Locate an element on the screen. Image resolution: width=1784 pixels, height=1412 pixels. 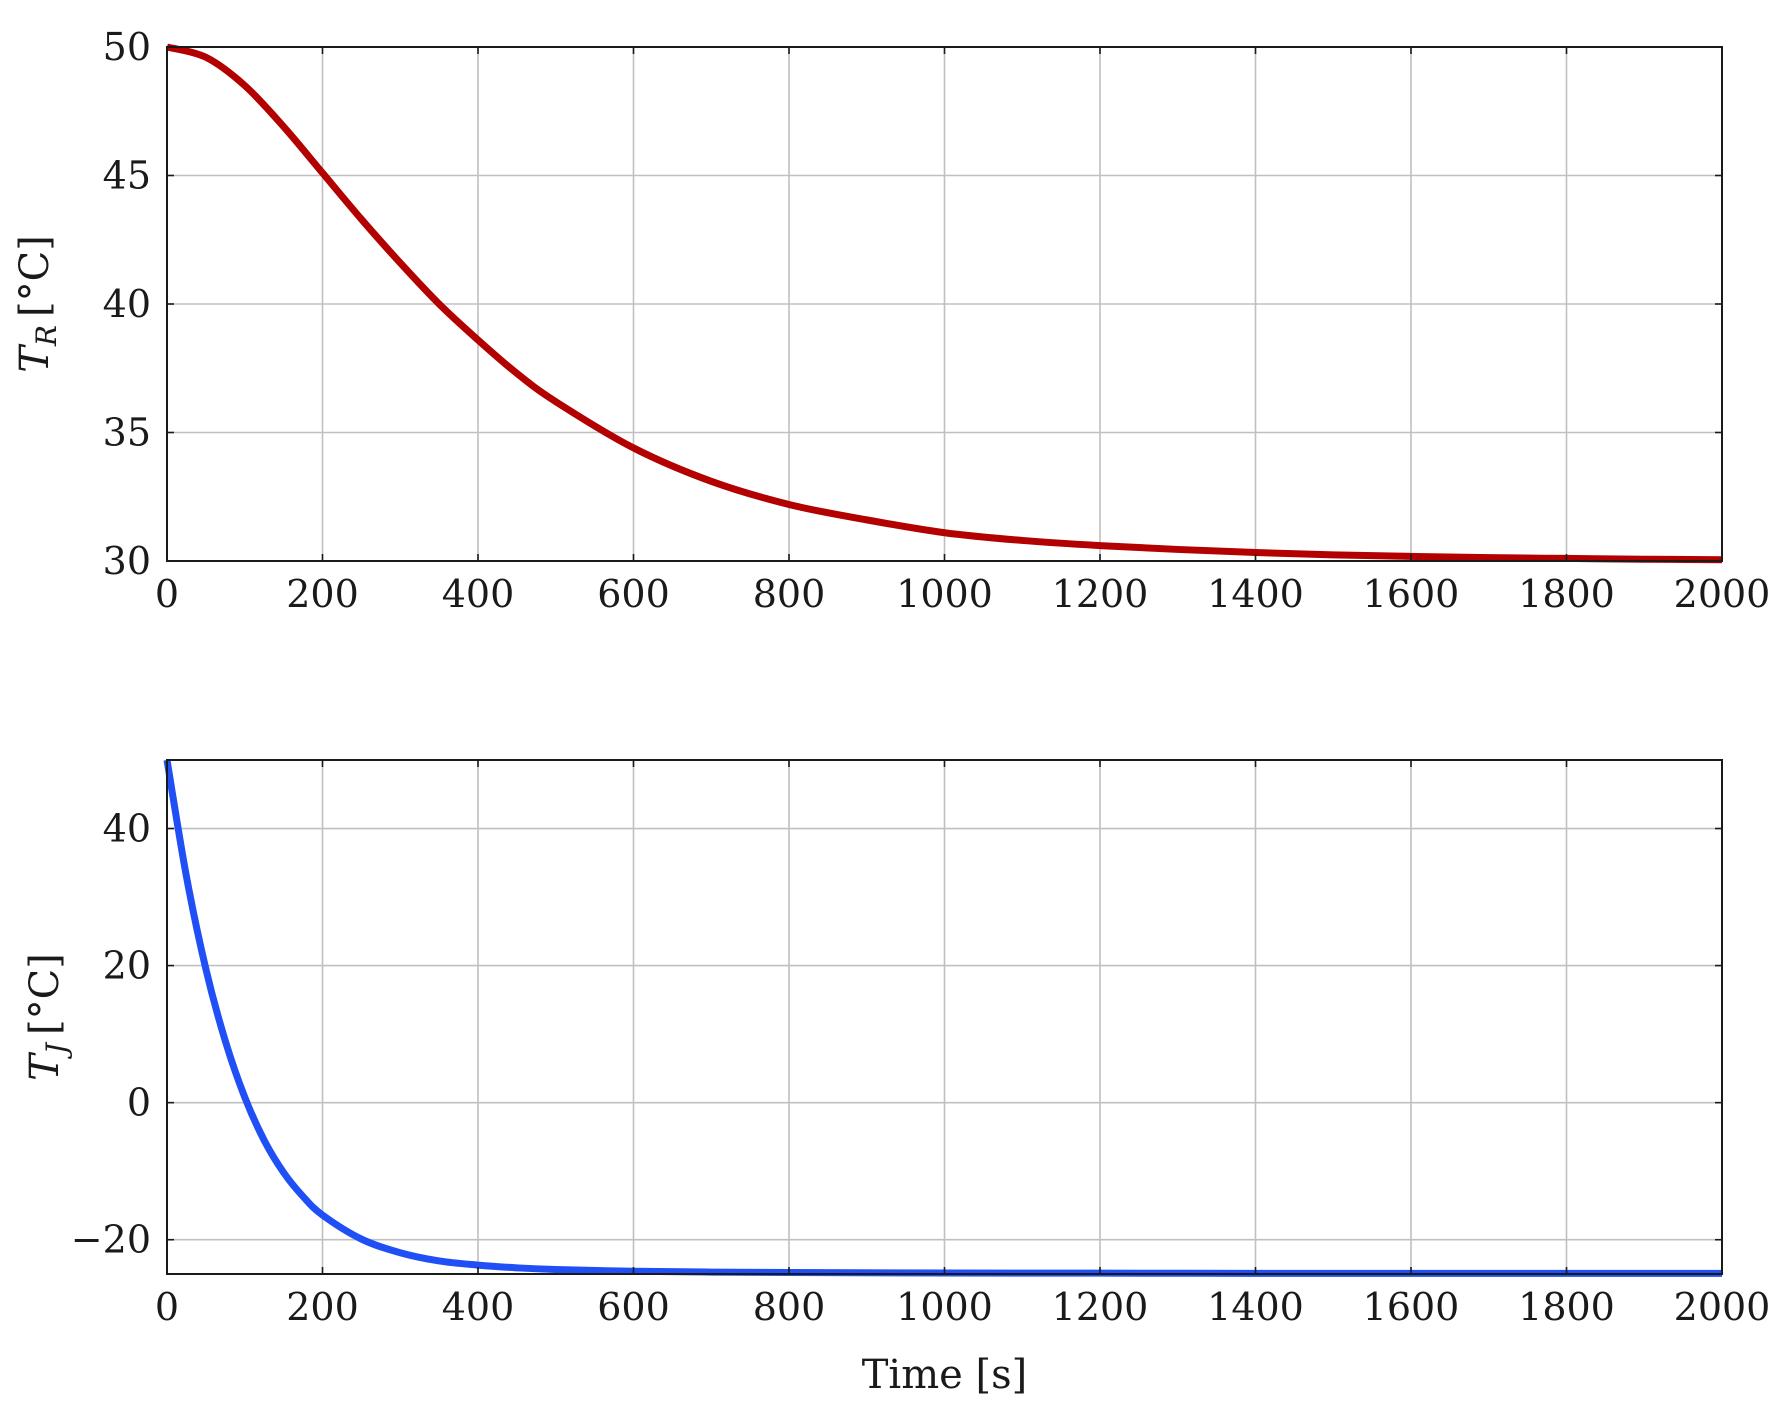
y-tick-label: 20 is located at coordinates (127, 966).